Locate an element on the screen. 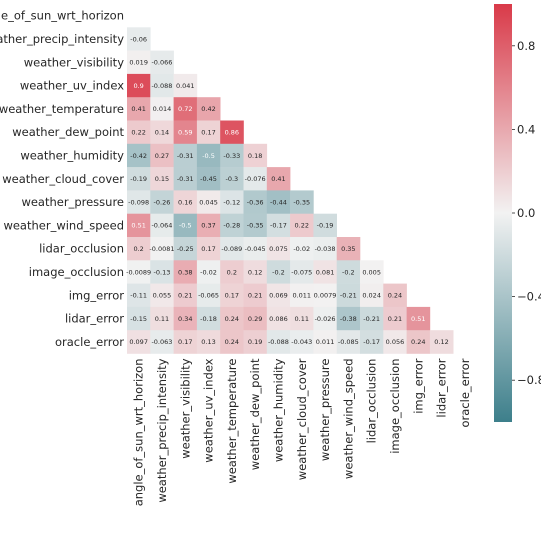 This screenshot has height=549, width=541. heatmap-cell-label: 0.24 is located at coordinates (395, 296).